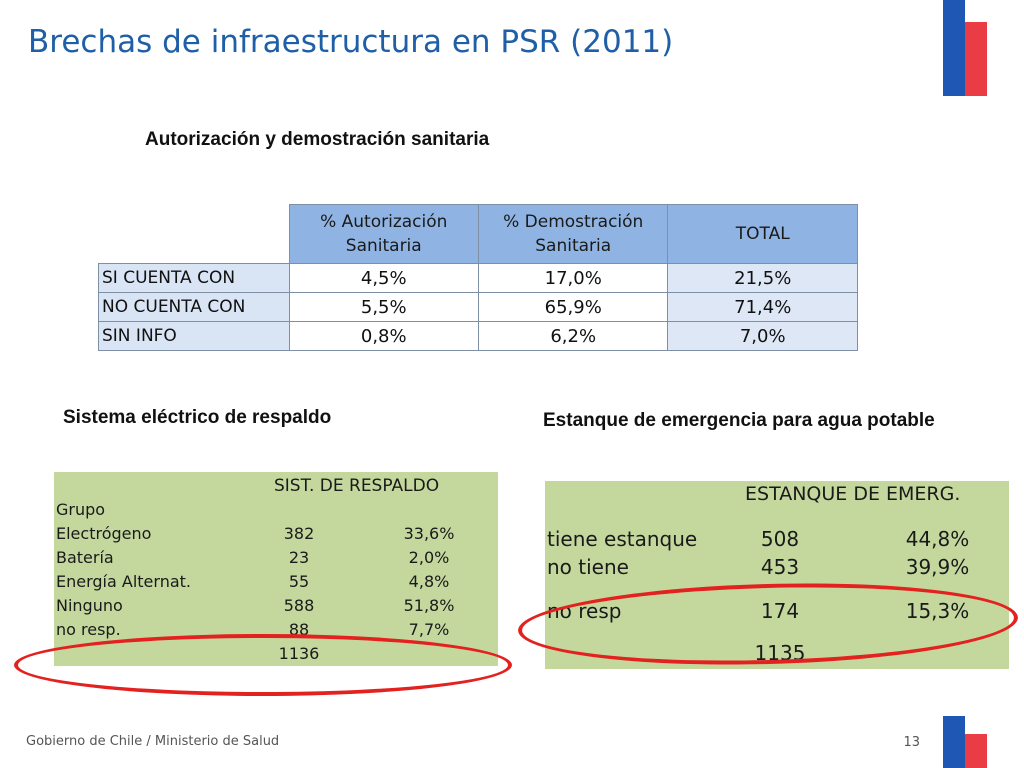 This screenshot has height=768, width=1024. I want to click on row-label: no resp, so click(584, 611).